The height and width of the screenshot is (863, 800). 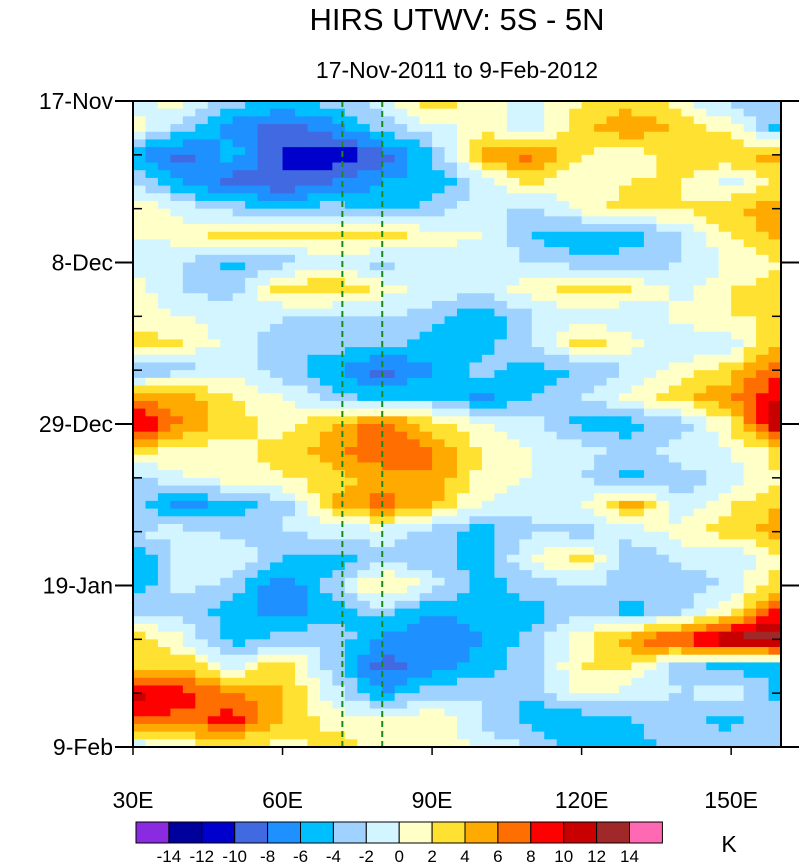 What do you see at coordinates (202, 855) in the screenshot?
I see `colorbar-label: -12` at bounding box center [202, 855].